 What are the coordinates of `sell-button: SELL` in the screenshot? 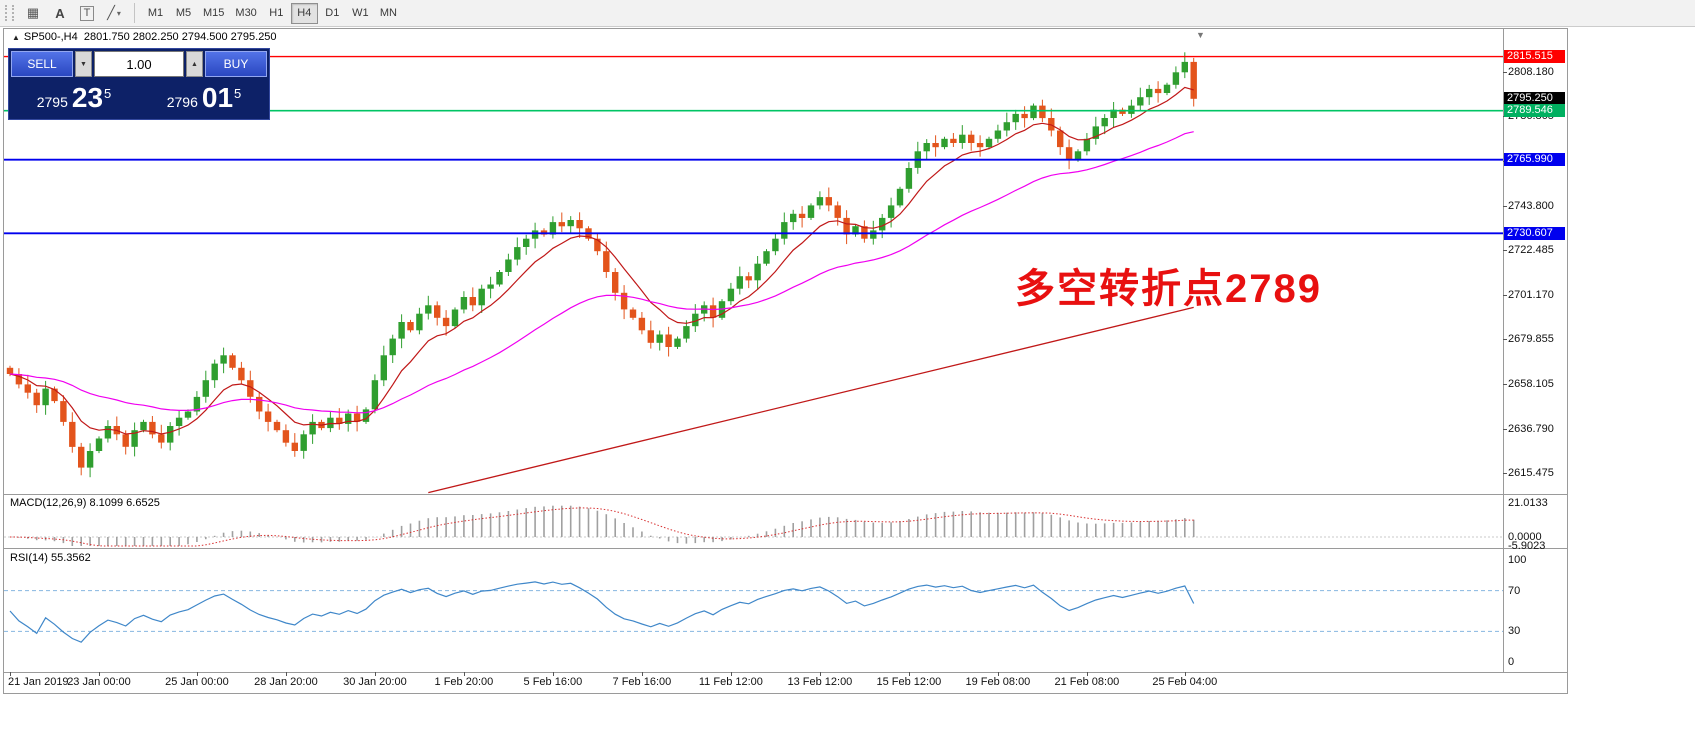 It's located at (42, 64).